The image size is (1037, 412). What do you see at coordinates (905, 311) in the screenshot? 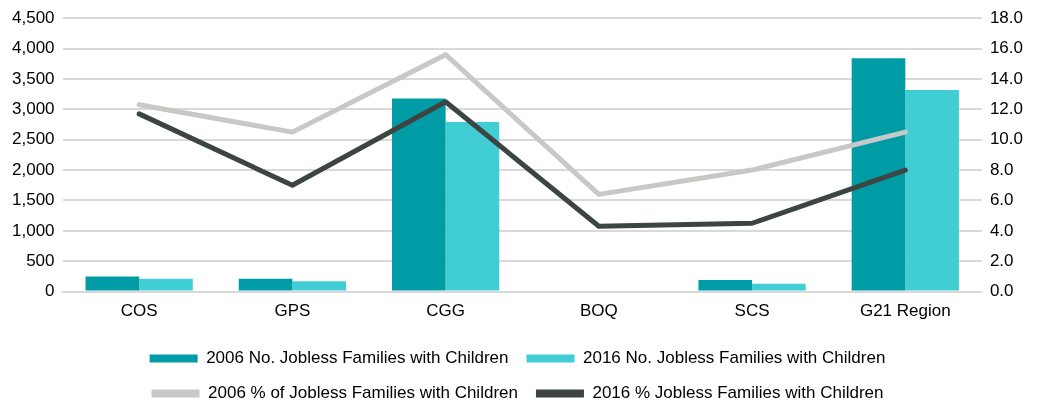
I see `x-tick-label: G21 Region` at bounding box center [905, 311].